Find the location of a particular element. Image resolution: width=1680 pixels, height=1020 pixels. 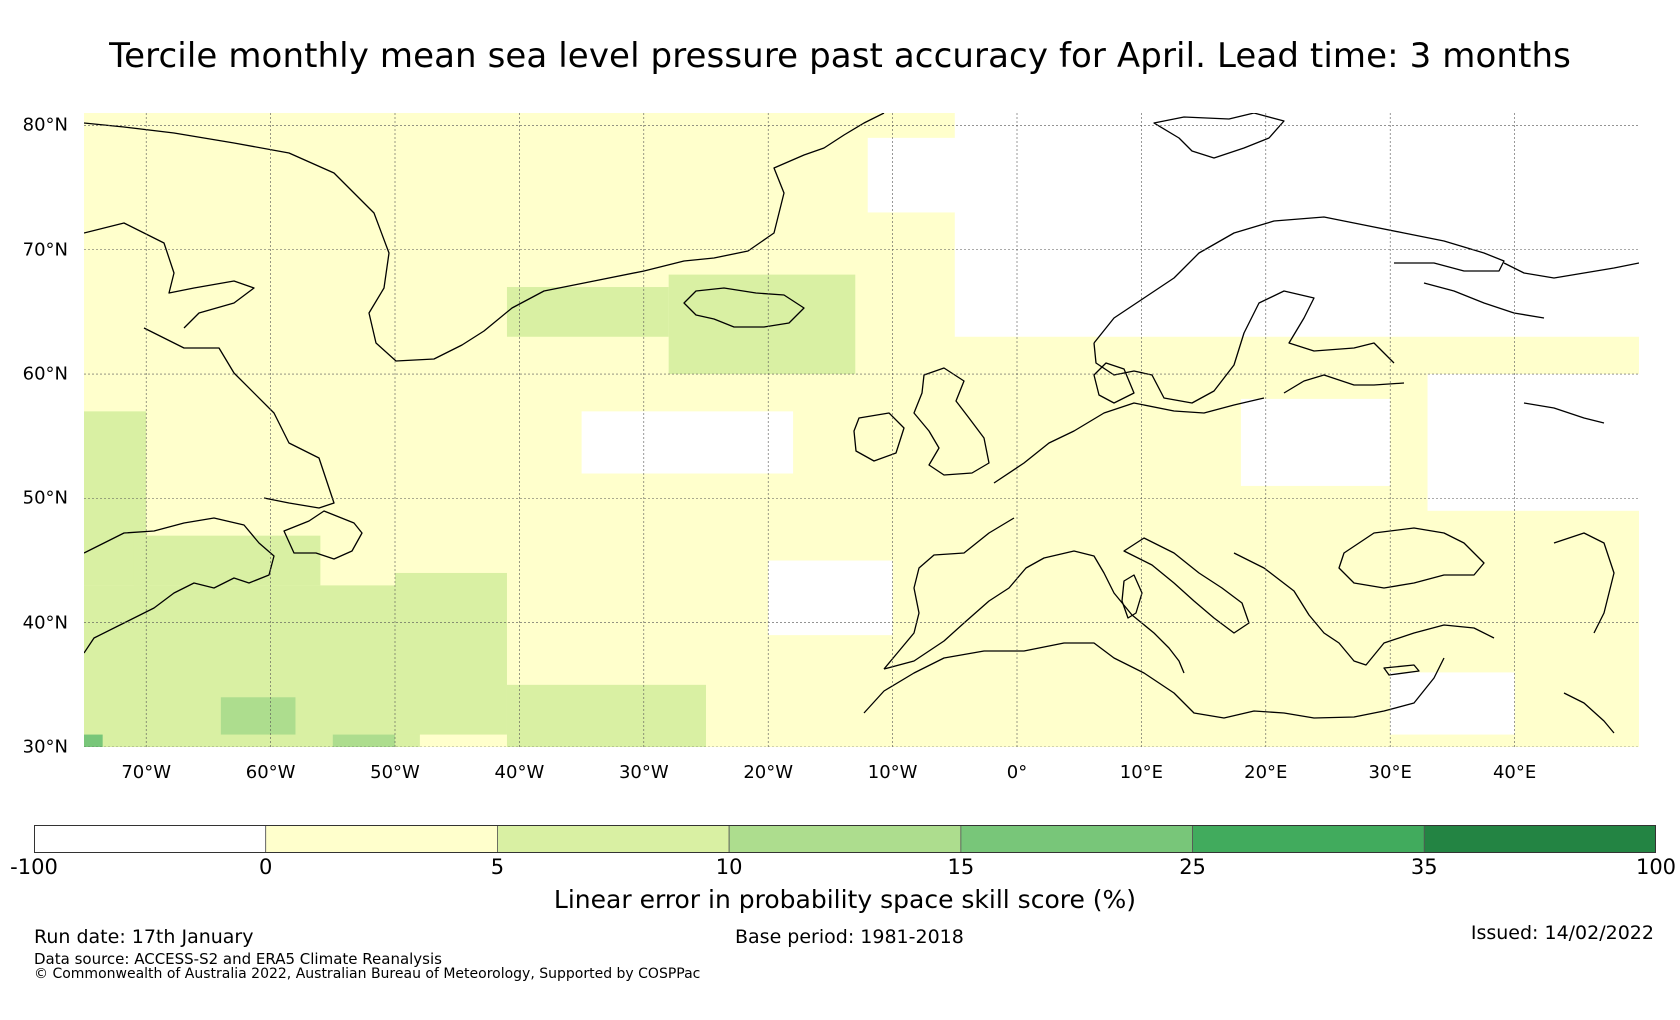

region-barents-no-skill is located at coordinates (1421, 169).